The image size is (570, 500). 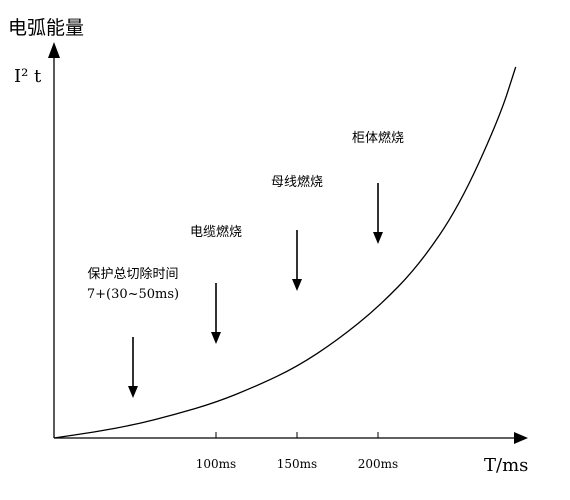 What do you see at coordinates (378, 138) in the screenshot?
I see `annotation-label-cabinet-burning: 柜体燃烧` at bounding box center [378, 138].